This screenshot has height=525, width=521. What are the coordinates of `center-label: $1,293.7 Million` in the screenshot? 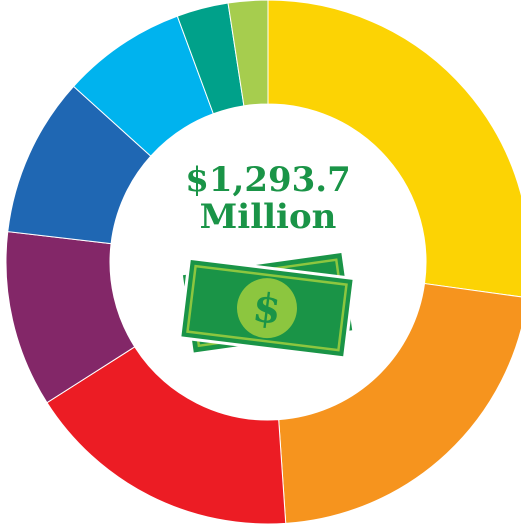 It's located at (268, 199).